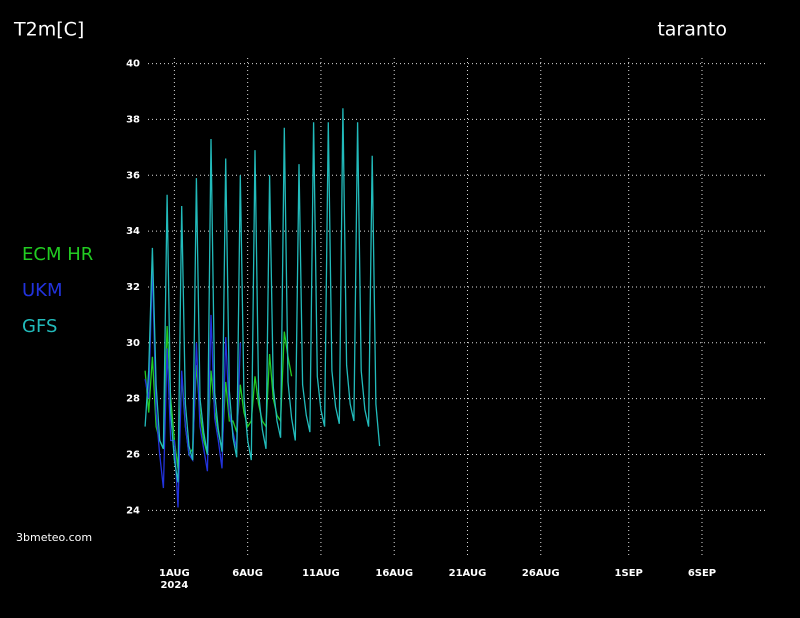  Describe the element at coordinates (321, 573) in the screenshot. I see `x-tick-label: 11AUG` at that location.